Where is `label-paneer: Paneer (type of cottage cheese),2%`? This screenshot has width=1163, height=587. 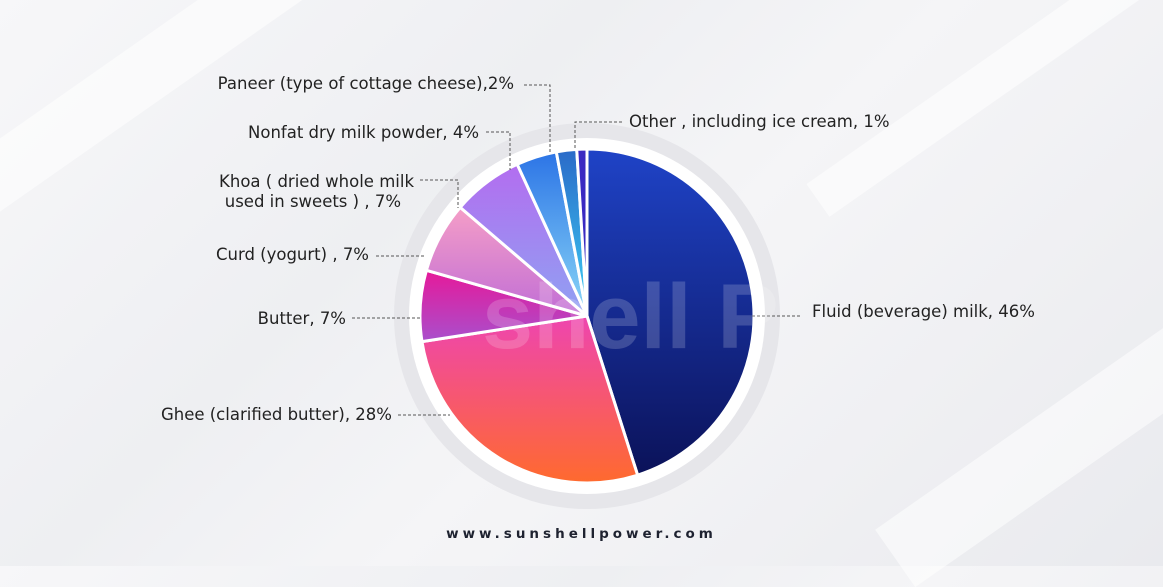 label-paneer: Paneer (type of cottage cheese),2% is located at coordinates (365, 83).